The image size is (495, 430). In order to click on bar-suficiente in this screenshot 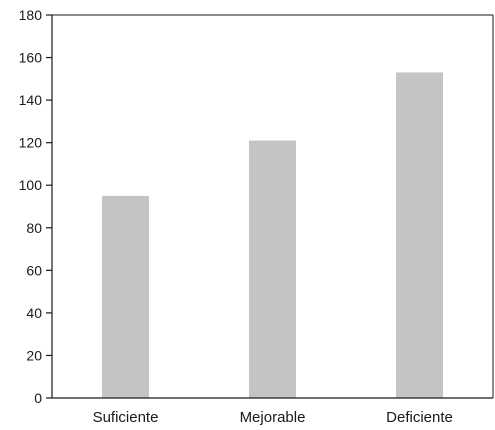, I will do `click(125, 296)`.